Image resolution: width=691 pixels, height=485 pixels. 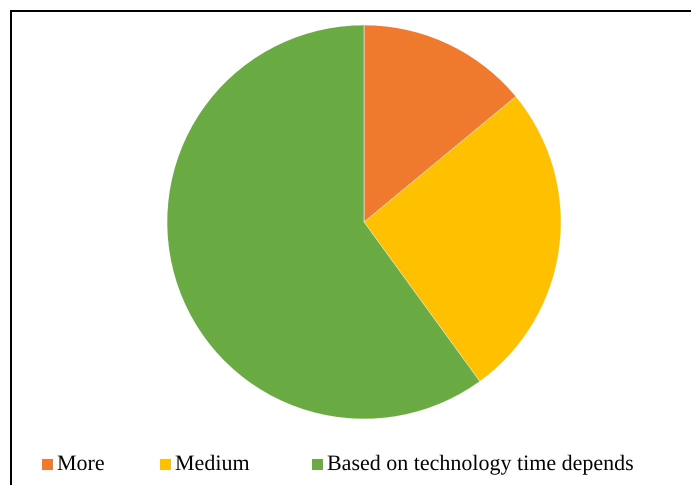 What do you see at coordinates (81, 462) in the screenshot?
I see `legend-label: More` at bounding box center [81, 462].